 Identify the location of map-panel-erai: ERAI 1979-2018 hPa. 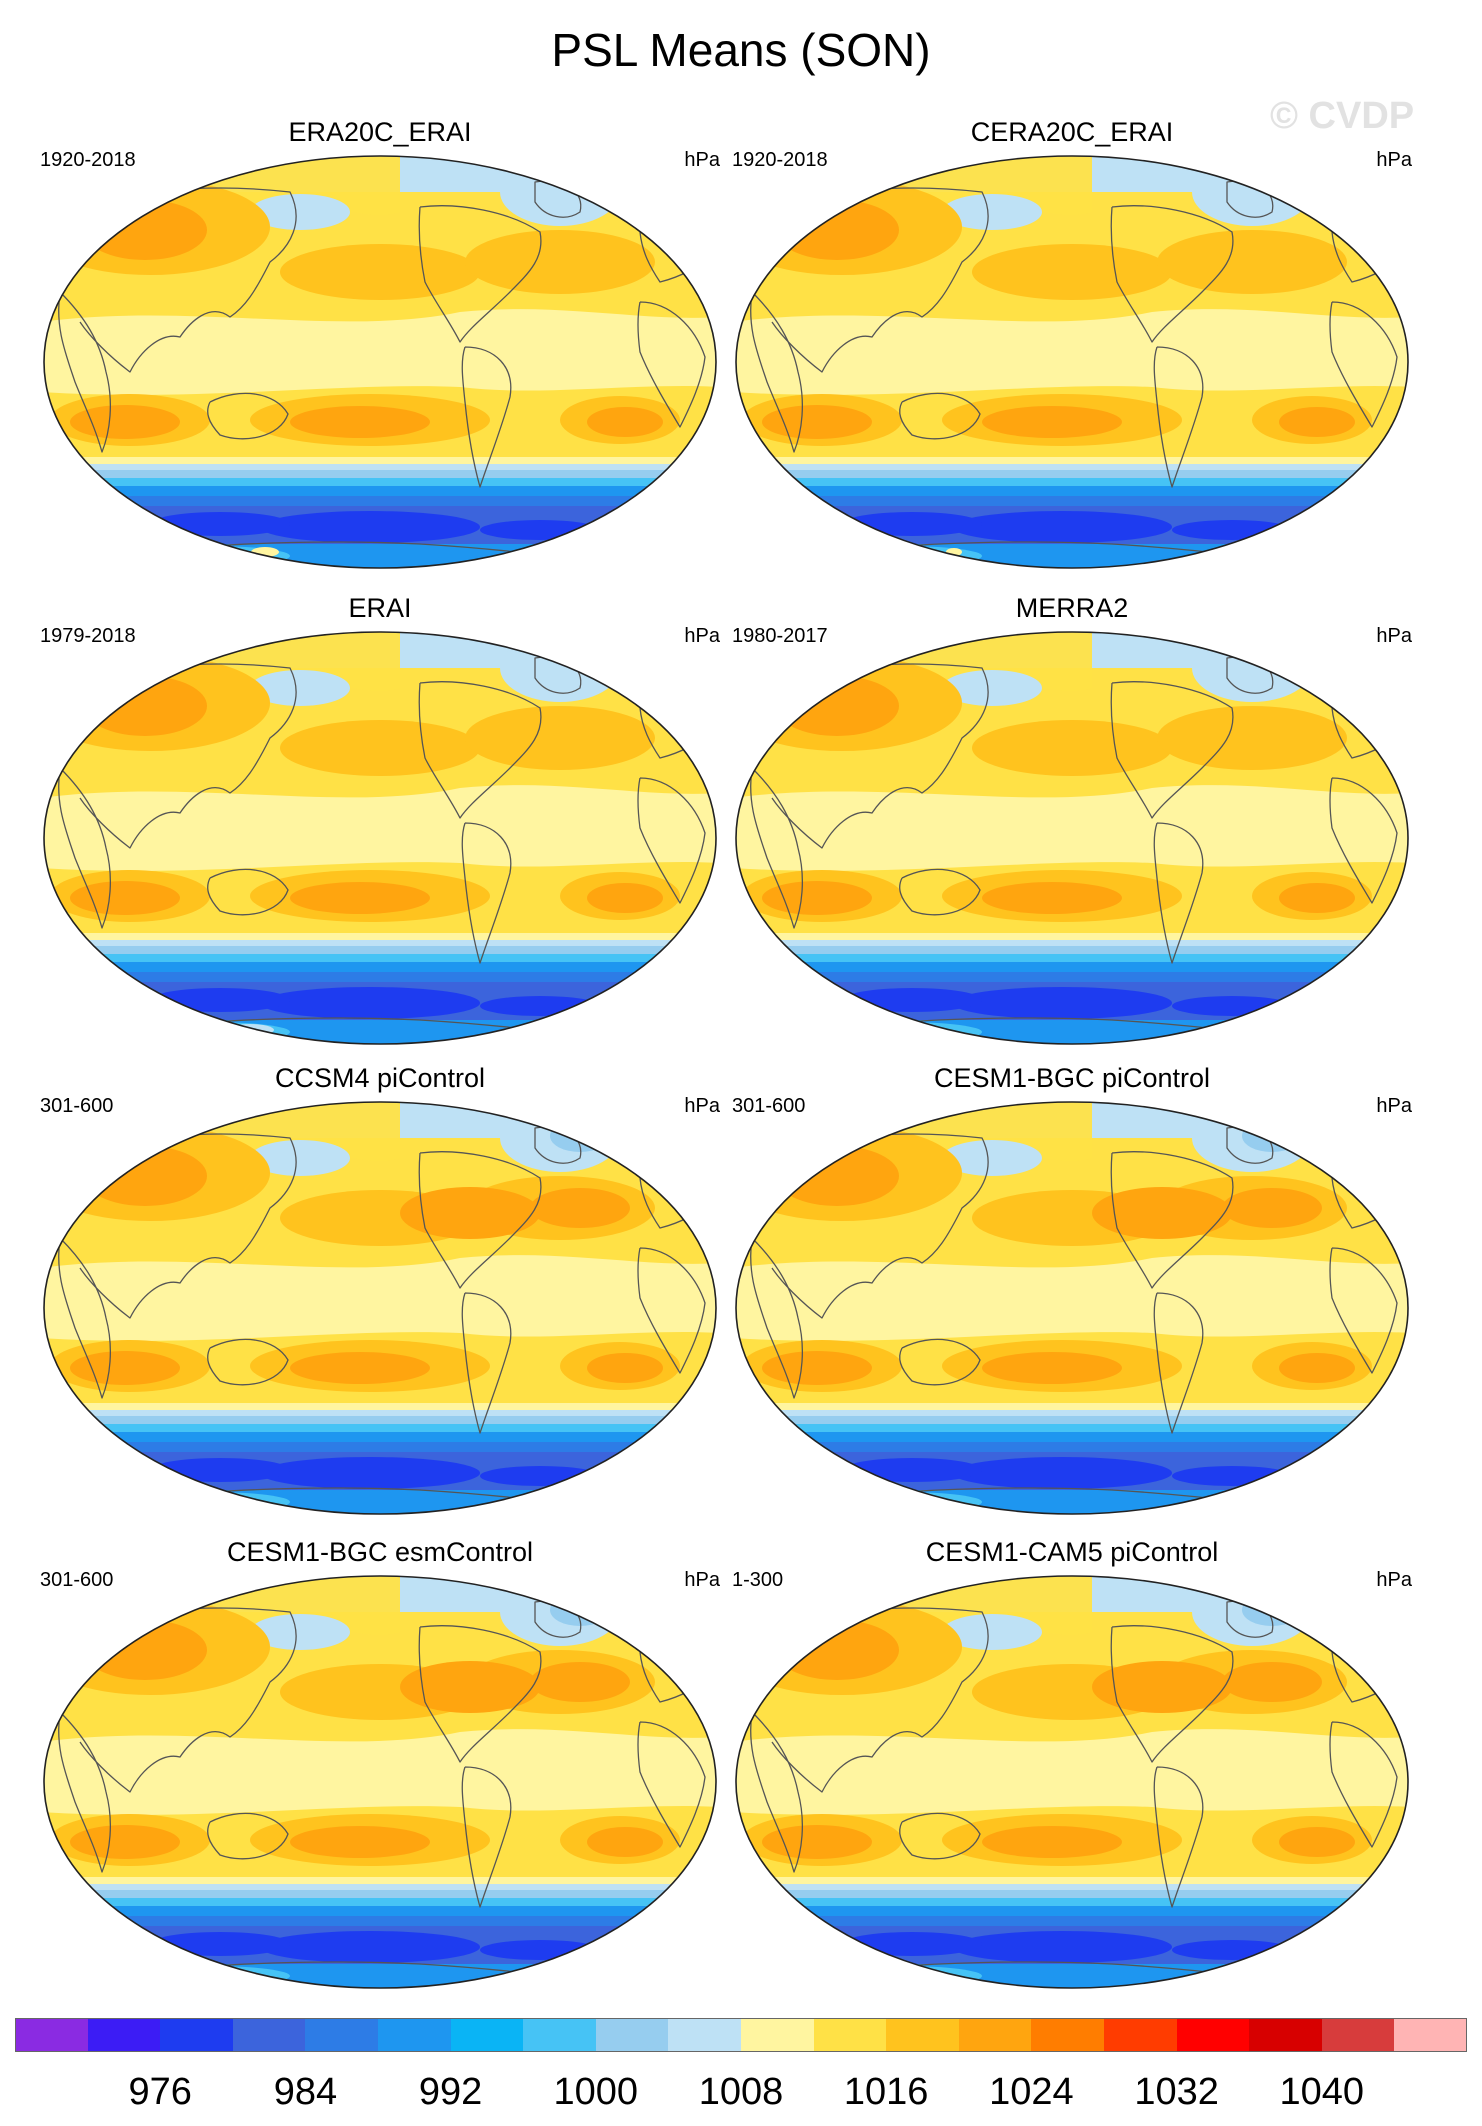
(380, 822).